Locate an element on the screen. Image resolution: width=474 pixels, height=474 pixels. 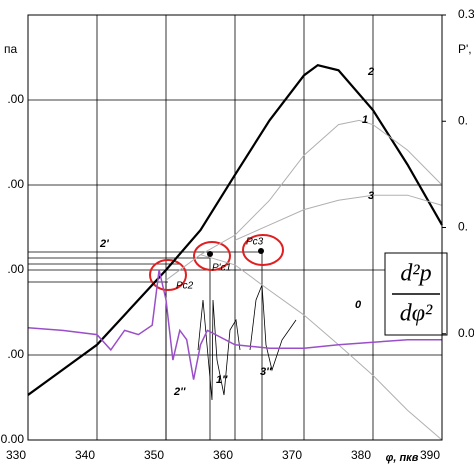
formula-denominator: dφ² is located at coordinates (416, 314).